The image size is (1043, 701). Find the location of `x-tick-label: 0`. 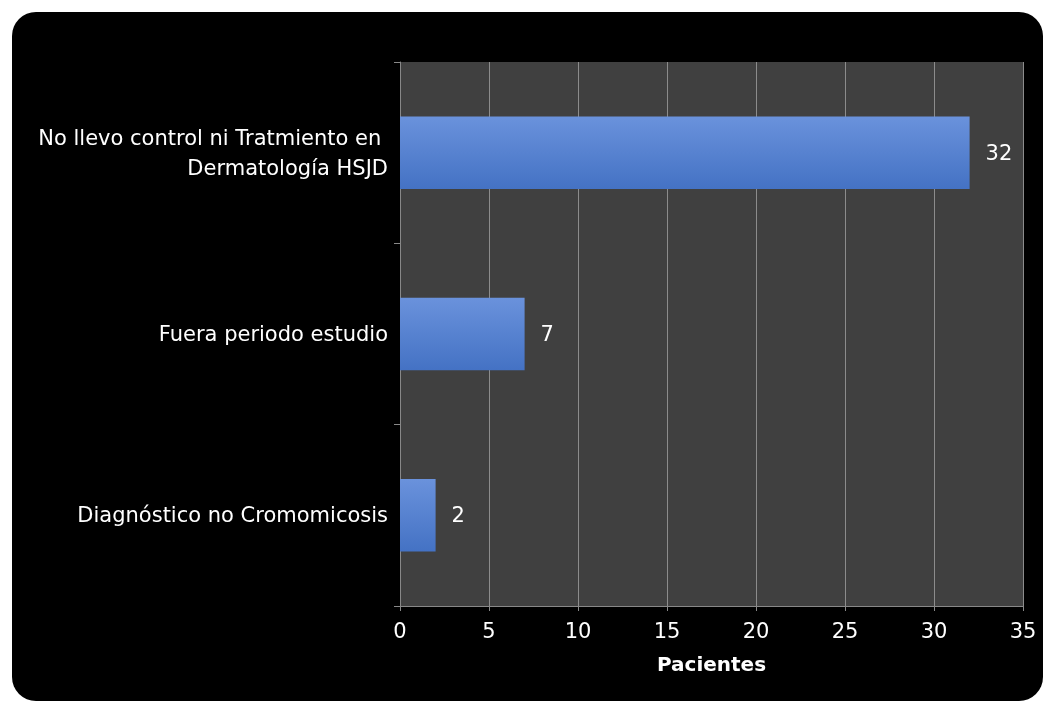

x-tick-label: 0 is located at coordinates (400, 630).